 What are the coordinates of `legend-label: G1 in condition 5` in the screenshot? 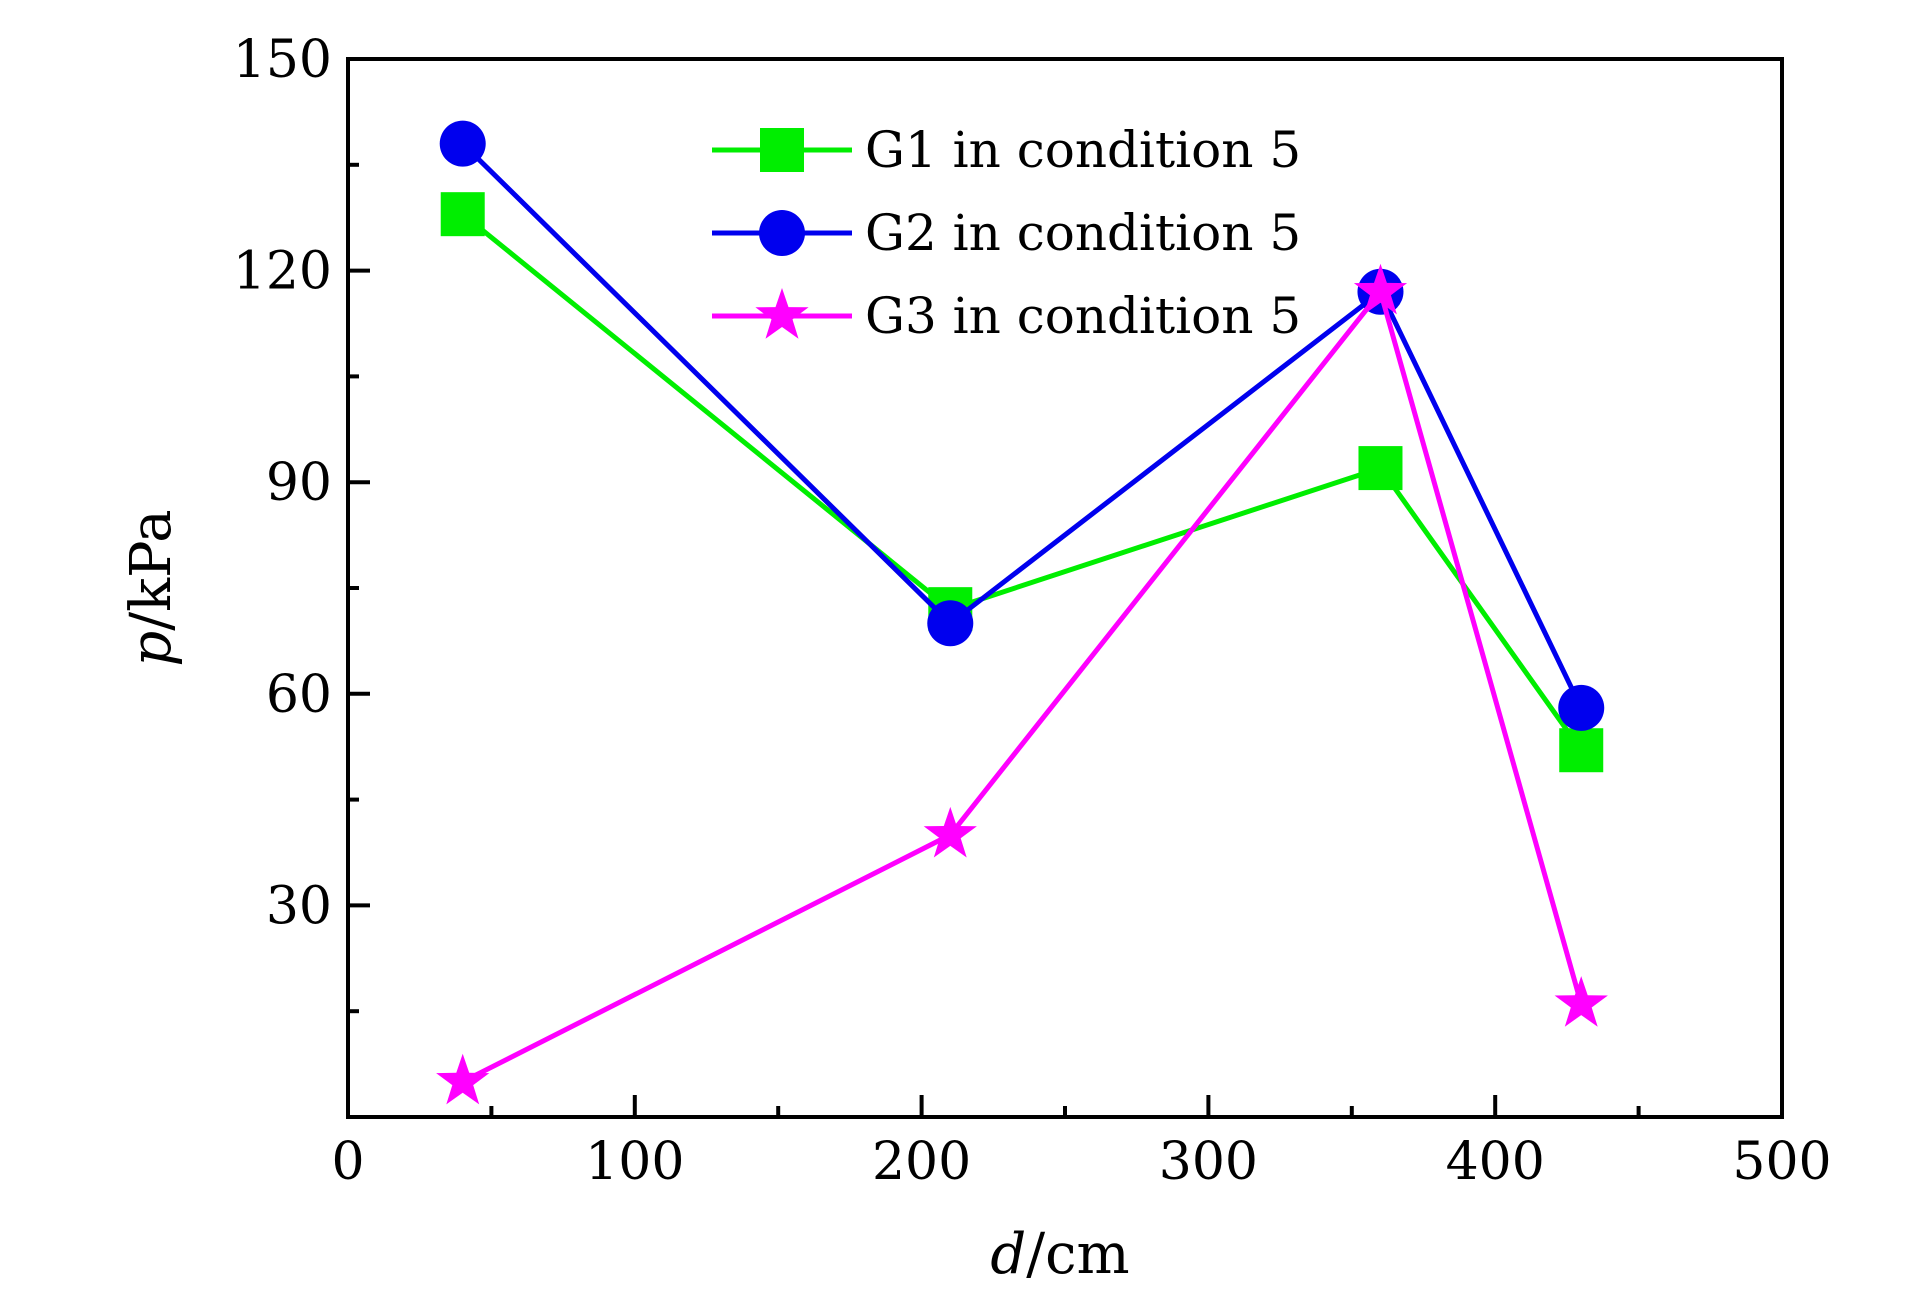 It's located at (1083, 150).